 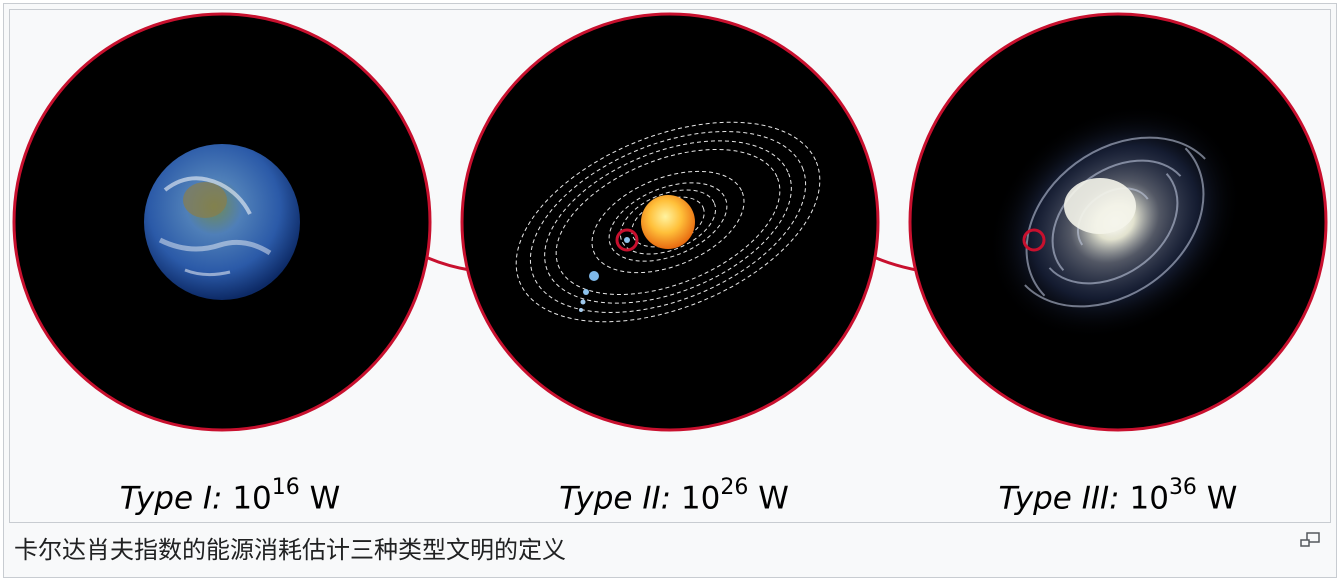 What do you see at coordinates (674, 496) in the screenshot?
I see `label-type-2: Type II: 1026 W` at bounding box center [674, 496].